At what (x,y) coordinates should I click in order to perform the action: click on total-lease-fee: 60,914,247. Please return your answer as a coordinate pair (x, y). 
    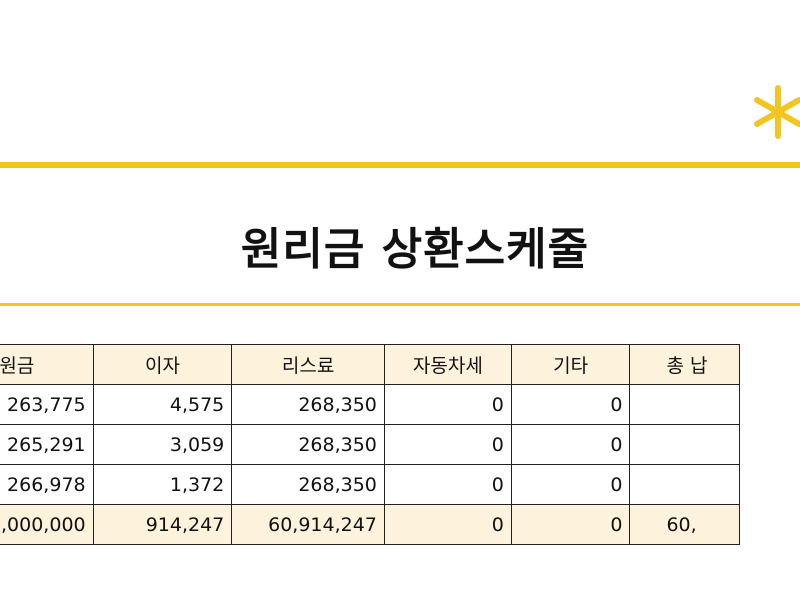
    Looking at the image, I should click on (308, 524).